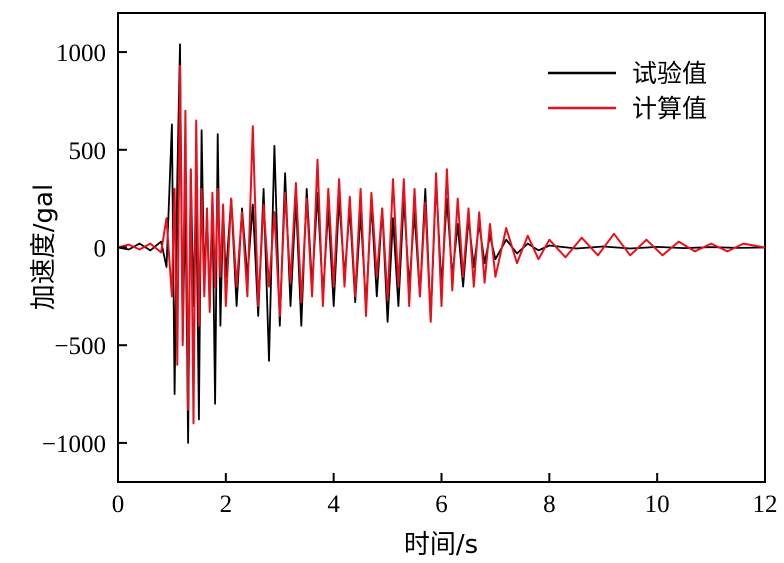  What do you see at coordinates (118, 504) in the screenshot?
I see `x-tick-label: 0` at bounding box center [118, 504].